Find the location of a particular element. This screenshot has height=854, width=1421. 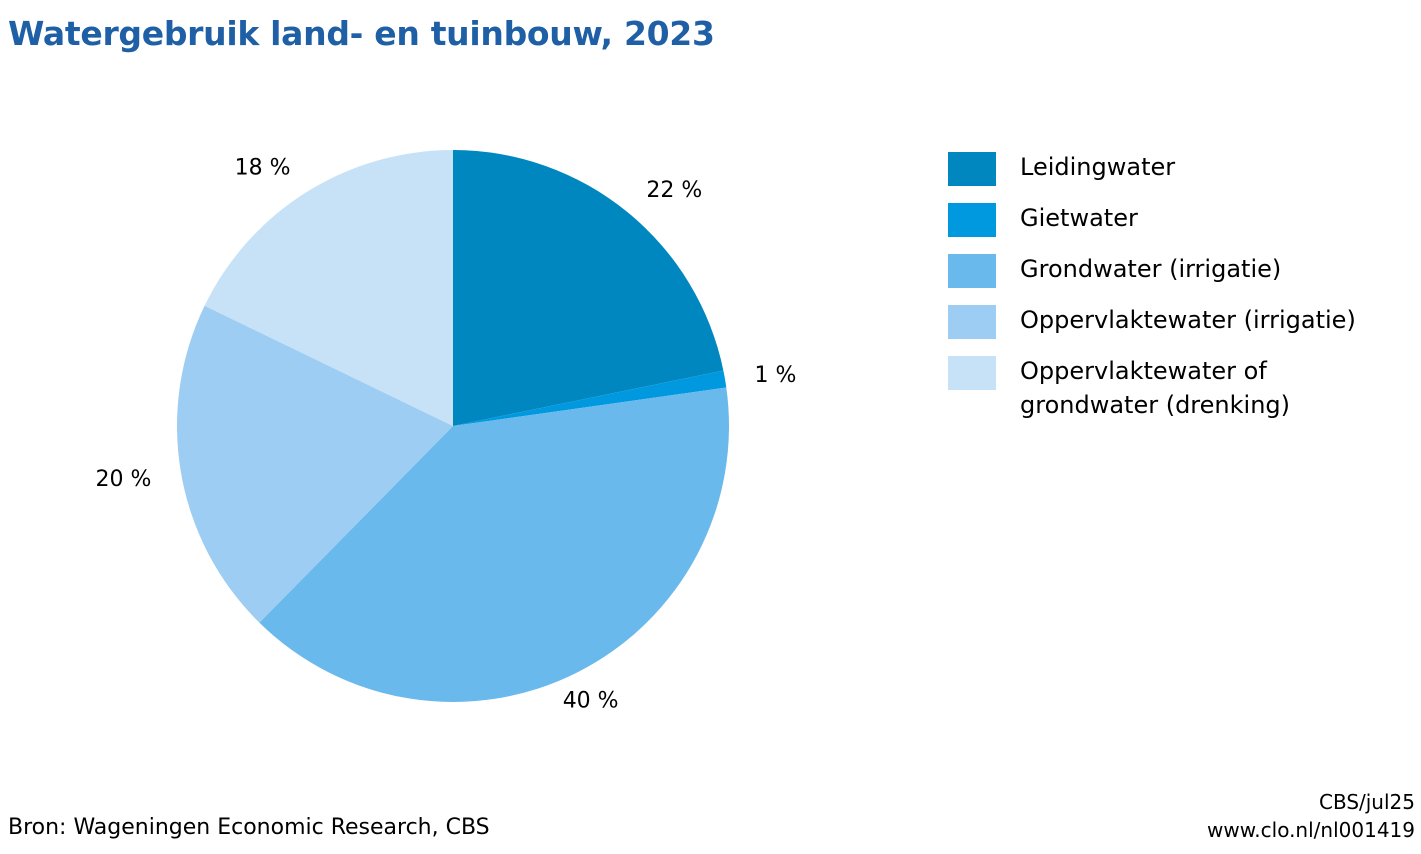

data-label-grondwater: 40 % is located at coordinates (591, 700).